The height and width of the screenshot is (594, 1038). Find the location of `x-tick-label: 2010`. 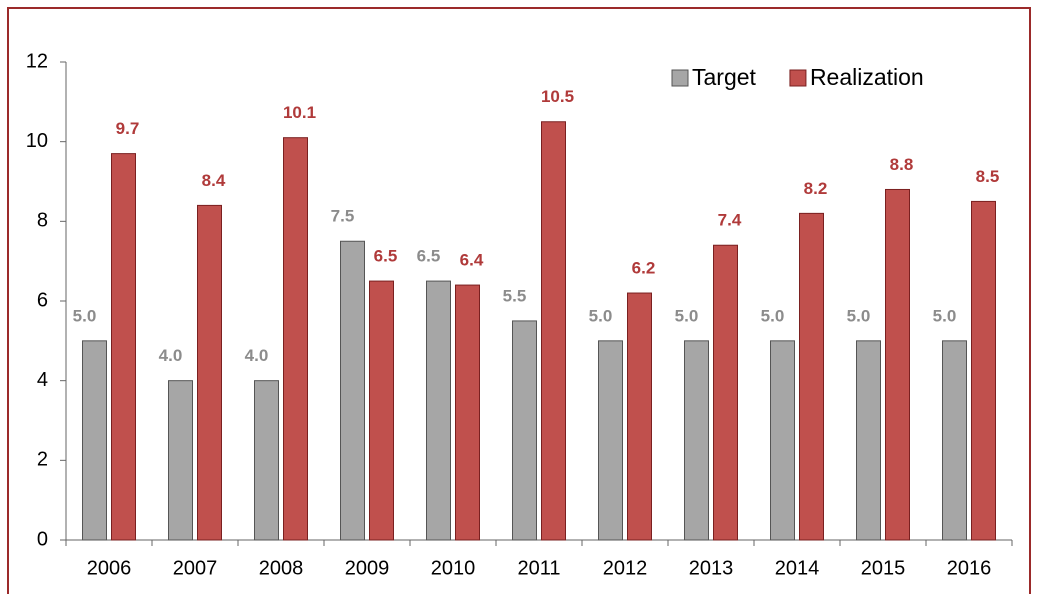

x-tick-label: 2010 is located at coordinates (453, 568).